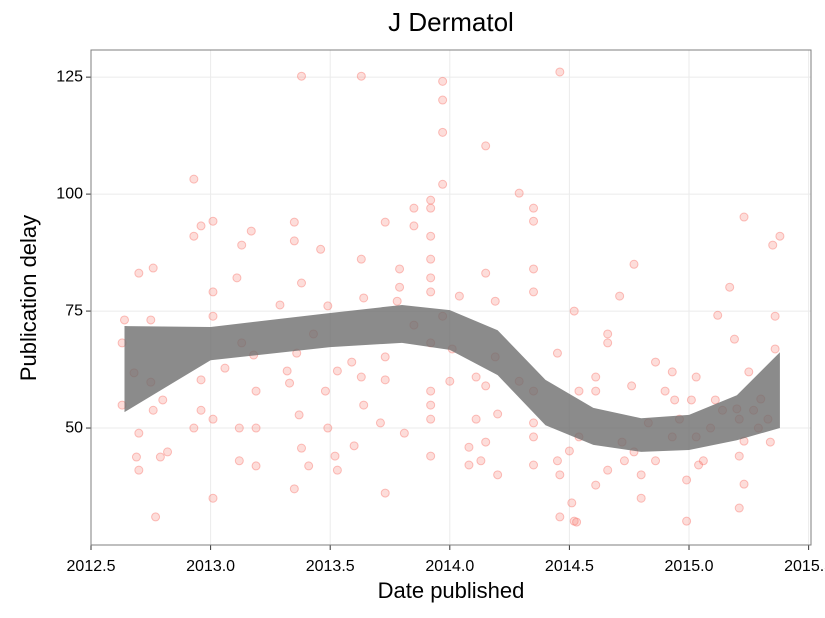 The width and height of the screenshot is (825, 618). I want to click on y-tick-label: 50, so click(74, 427).